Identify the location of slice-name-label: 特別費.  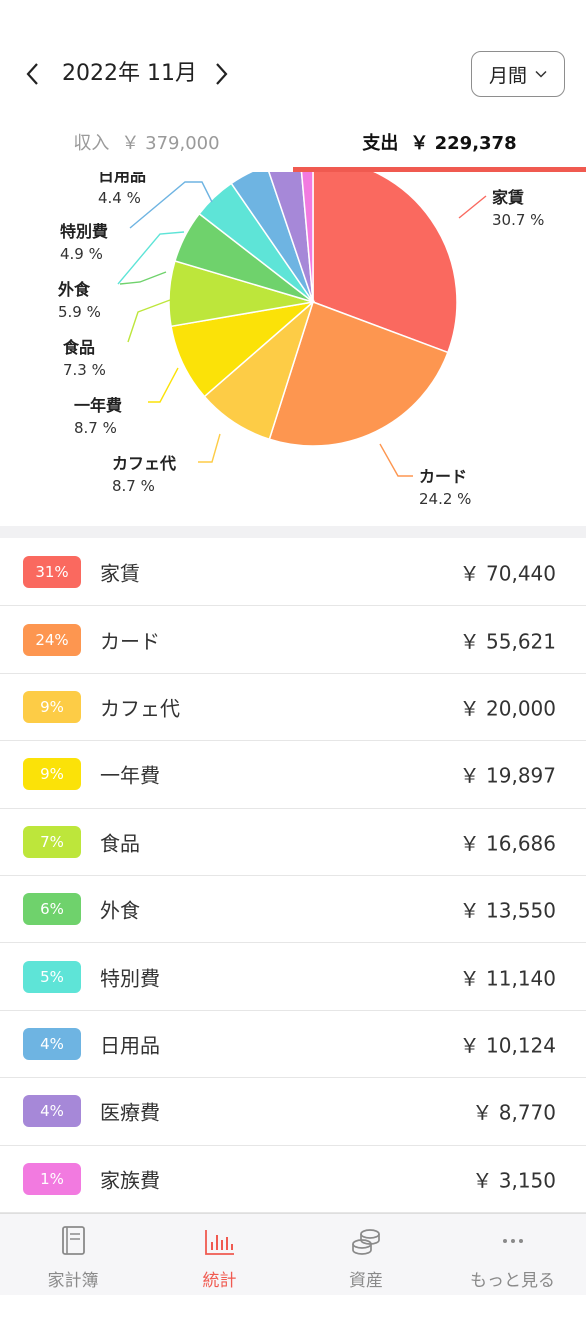
(84, 231).